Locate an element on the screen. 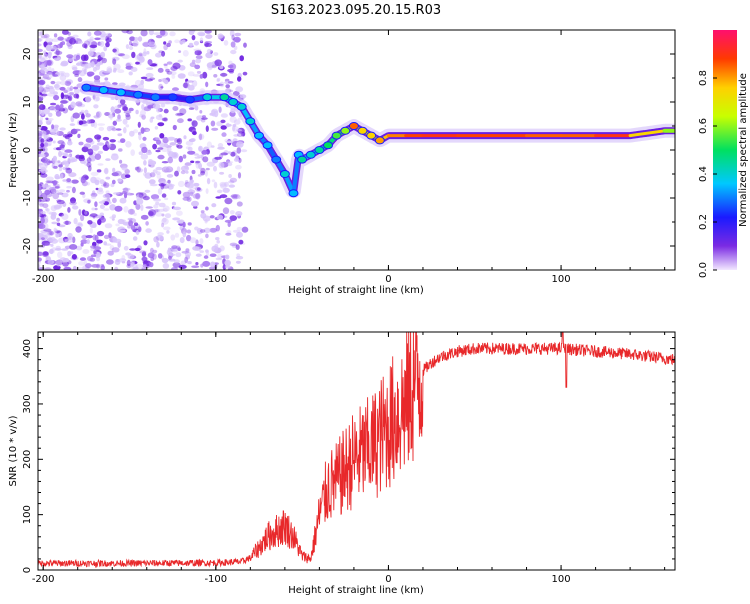 This screenshot has width=750, height=604. ridge-segment is located at coordinates (647, 133).